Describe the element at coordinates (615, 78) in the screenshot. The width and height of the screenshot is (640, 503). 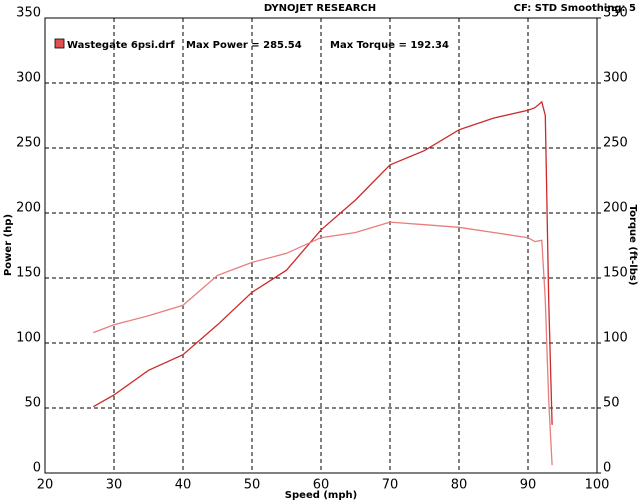
I see `y2-tick-label: 300` at that location.